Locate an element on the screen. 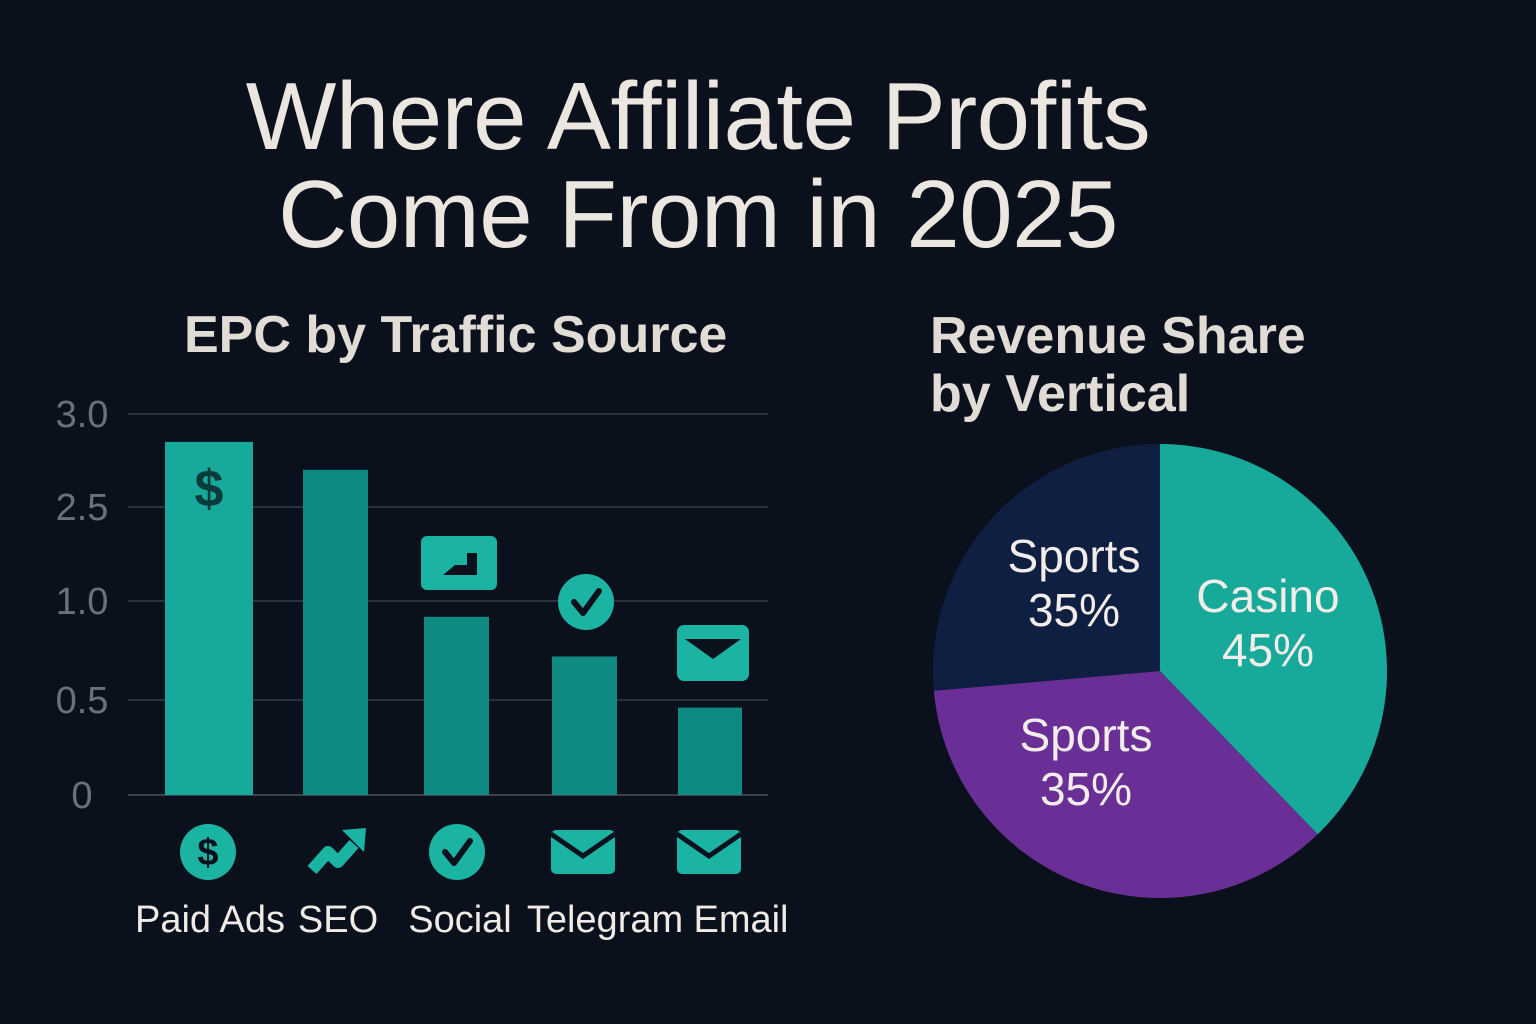  category-label: SEO is located at coordinates (338, 920).